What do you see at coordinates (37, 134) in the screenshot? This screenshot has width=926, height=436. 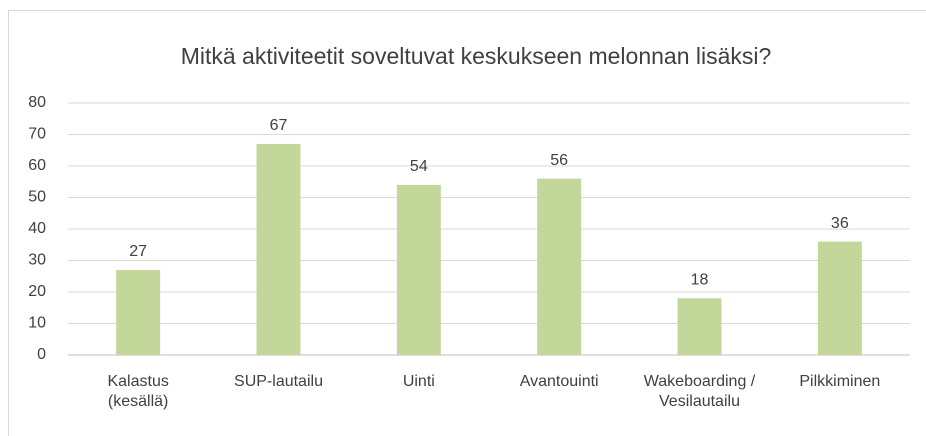 I see `y-tick-label: 70` at bounding box center [37, 134].